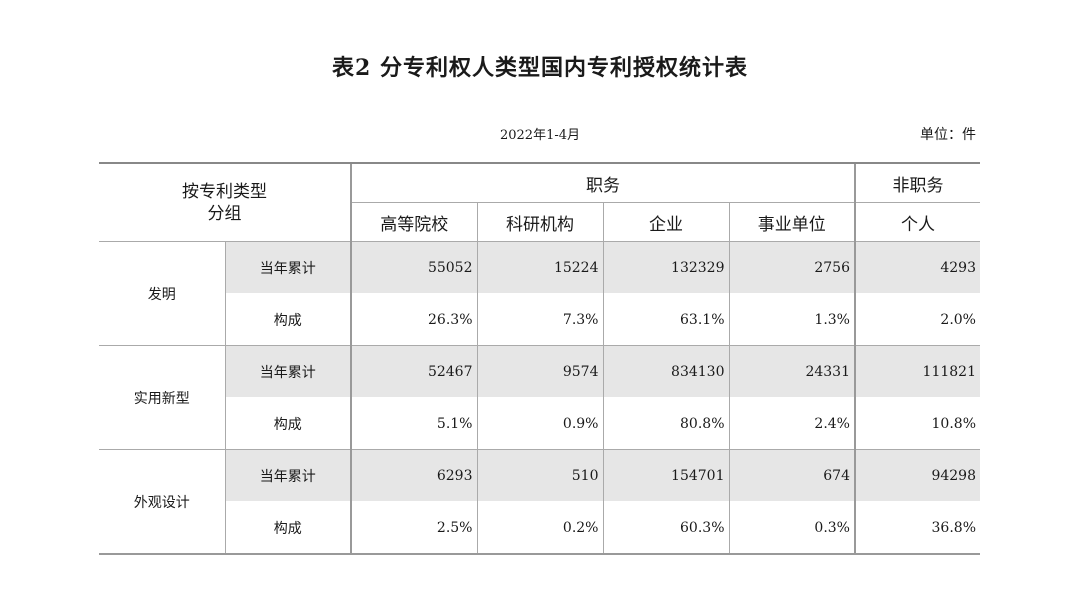  Describe the element at coordinates (413, 423) in the screenshot. I see `value-cell: 5.1%` at that location.